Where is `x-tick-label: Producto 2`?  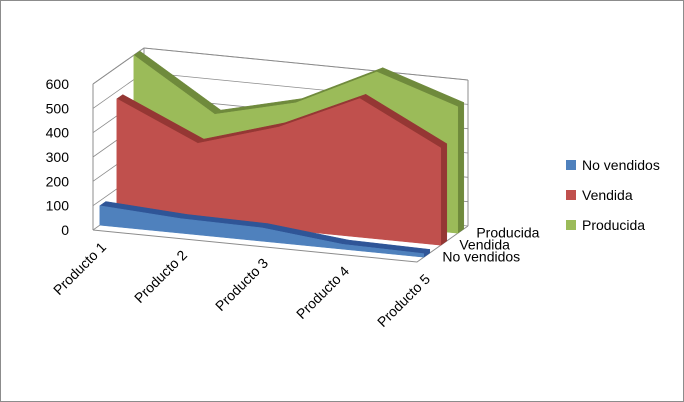
x-tick-label: Producto 2 is located at coordinates (160, 276).